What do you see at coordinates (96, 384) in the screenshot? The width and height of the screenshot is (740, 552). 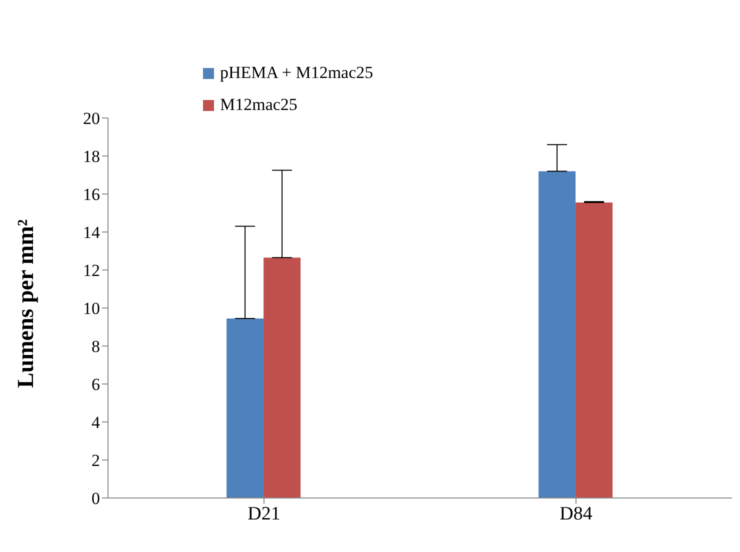 I see `y-tick-label: 6` at bounding box center [96, 384].